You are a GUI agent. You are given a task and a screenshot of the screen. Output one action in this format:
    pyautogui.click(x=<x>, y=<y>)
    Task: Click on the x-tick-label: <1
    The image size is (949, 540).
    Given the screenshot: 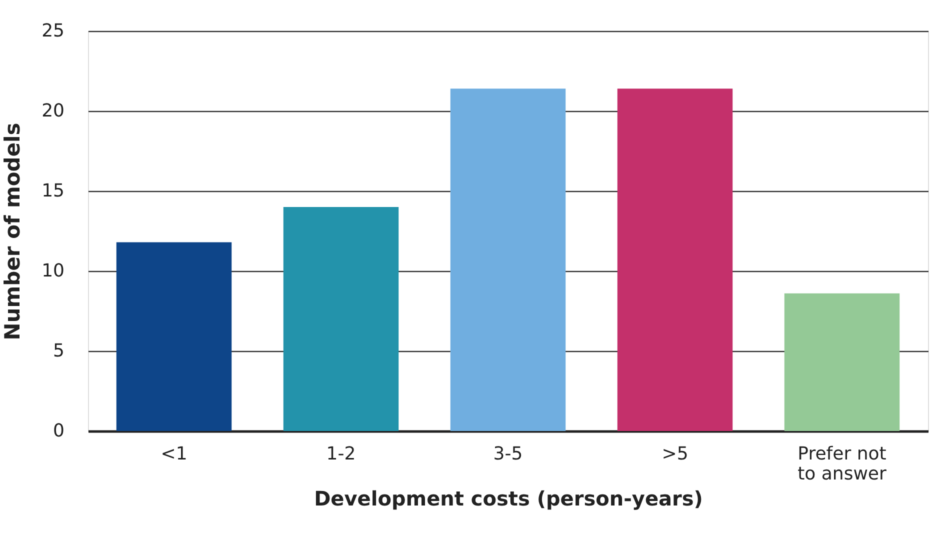 What is the action you would take?
    pyautogui.click(x=174, y=454)
    